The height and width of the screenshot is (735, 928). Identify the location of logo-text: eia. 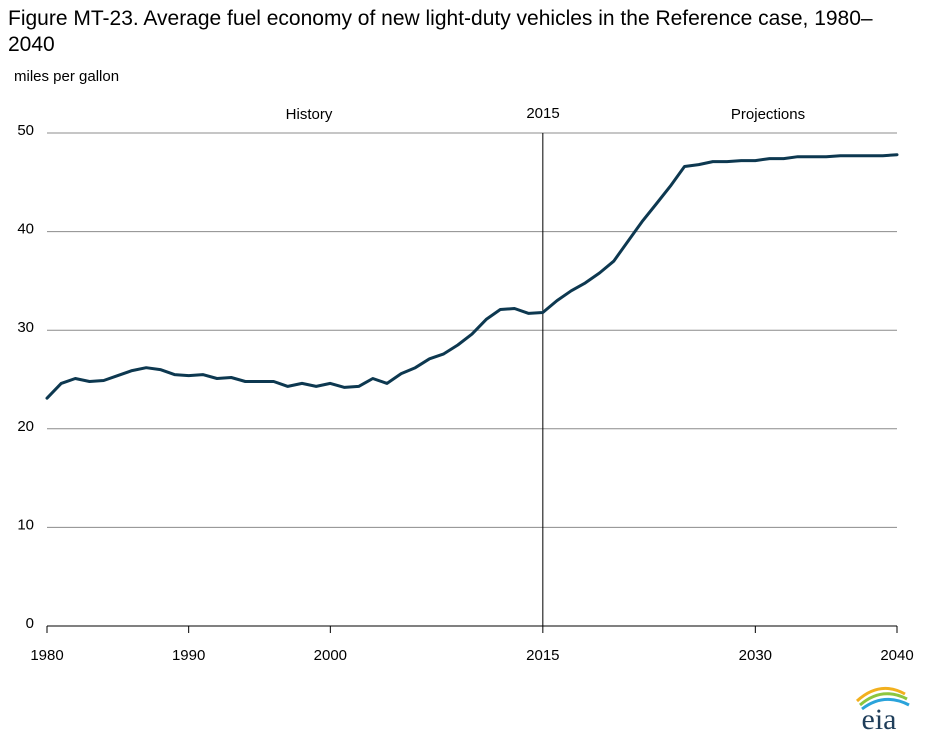
(879, 719).